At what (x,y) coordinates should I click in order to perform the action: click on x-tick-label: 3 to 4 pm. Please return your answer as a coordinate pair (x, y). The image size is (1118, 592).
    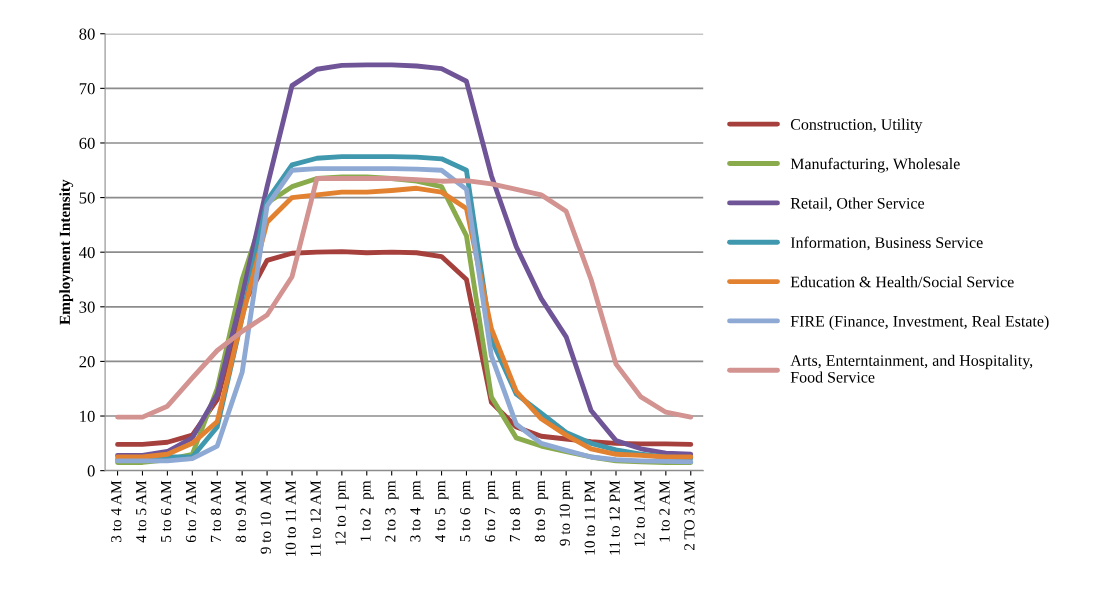
    Looking at the image, I should click on (417, 511).